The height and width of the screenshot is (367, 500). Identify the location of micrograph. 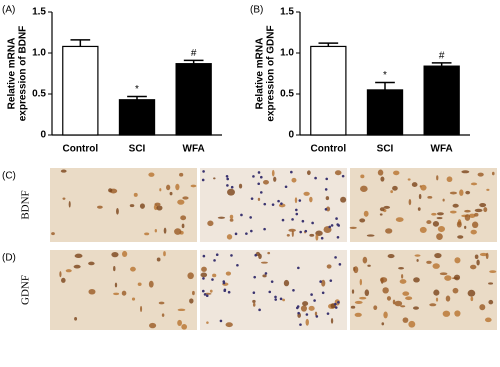
(123, 290).